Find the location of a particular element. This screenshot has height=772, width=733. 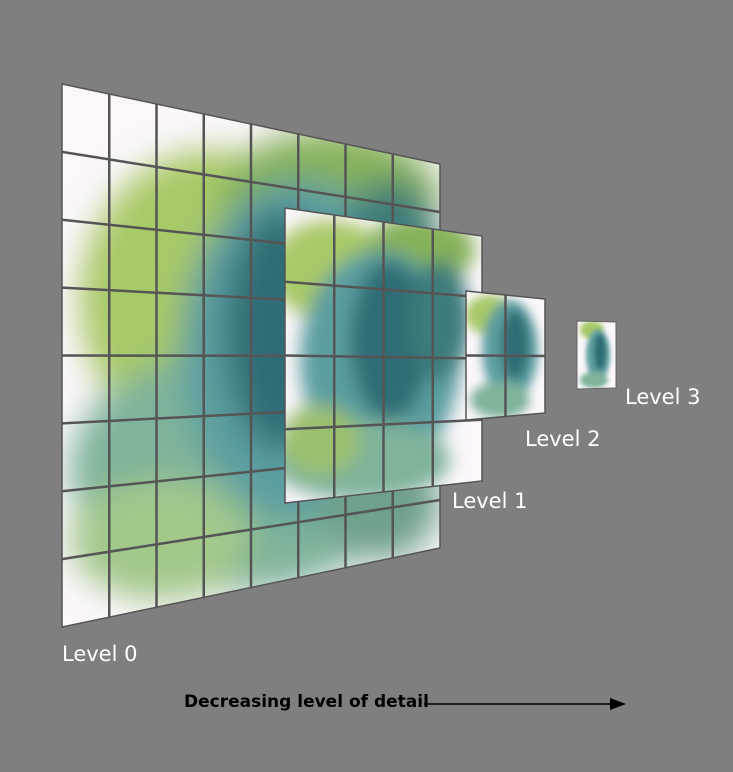

level-0-label: Level 0 is located at coordinates (100, 654).